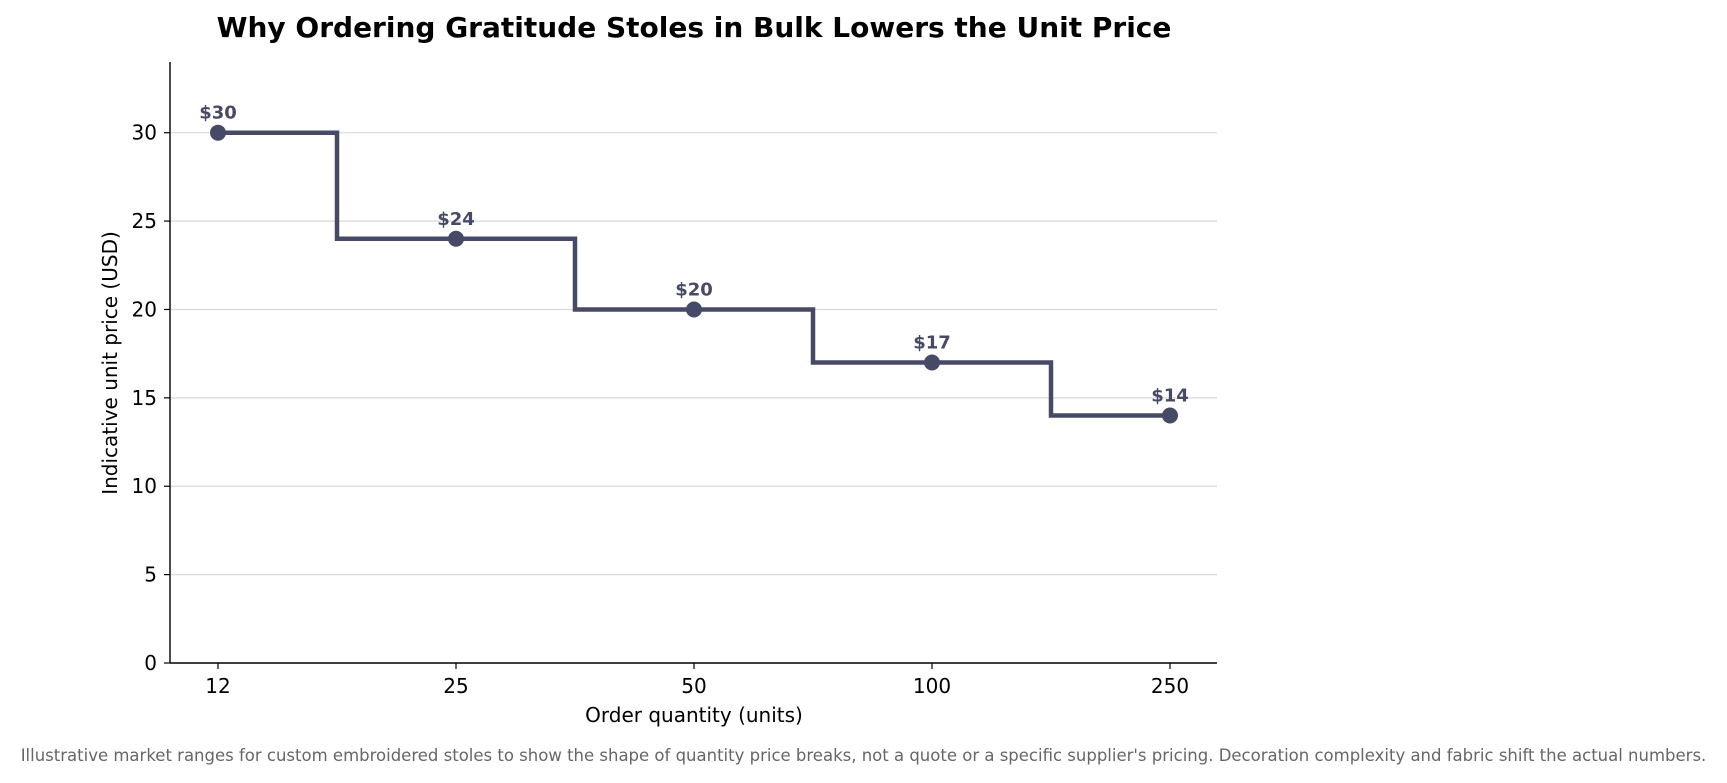 The width and height of the screenshot is (1727, 783). Describe the element at coordinates (456, 219) in the screenshot. I see `data-label: $24` at that location.